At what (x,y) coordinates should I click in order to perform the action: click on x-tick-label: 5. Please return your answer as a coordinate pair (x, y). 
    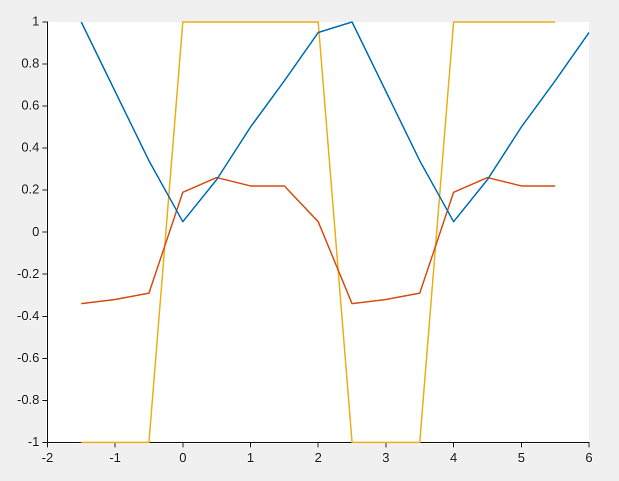
    Looking at the image, I should click on (521, 457).